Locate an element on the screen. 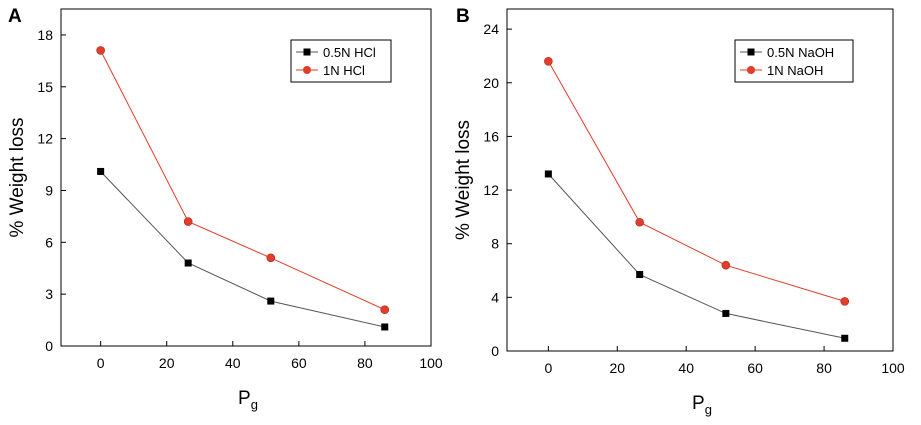 The image size is (921, 425). y-tick-label: 24 is located at coordinates (491, 29).